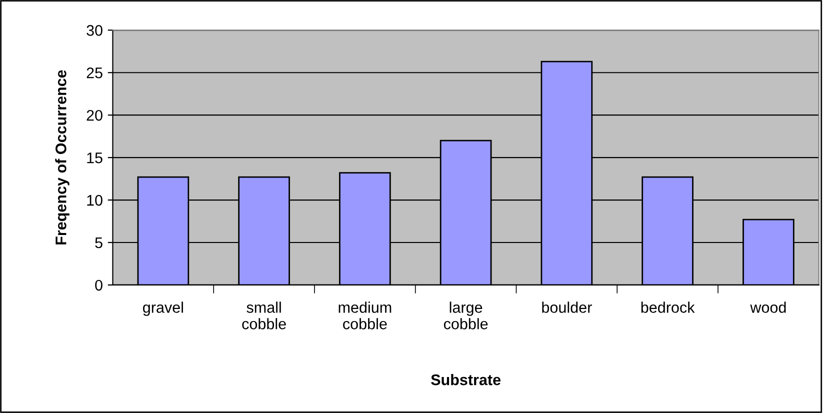 This screenshot has height=413, width=823. Describe the element at coordinates (163, 309) in the screenshot. I see `x-tick-label: gravel` at that location.